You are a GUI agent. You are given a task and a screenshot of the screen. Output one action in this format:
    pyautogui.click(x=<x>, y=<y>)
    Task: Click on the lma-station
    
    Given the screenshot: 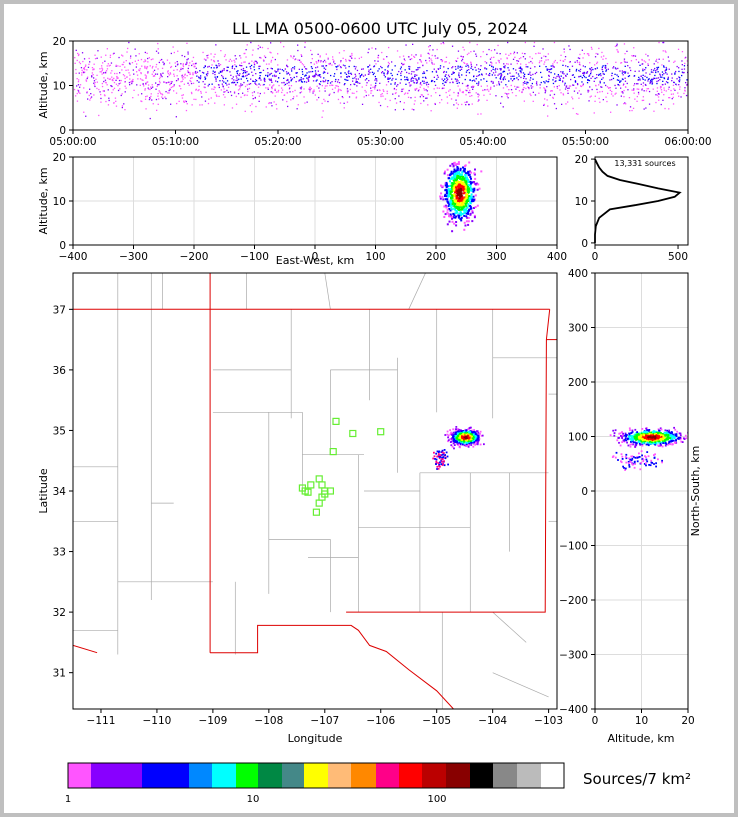 What is the action you would take?
    pyautogui.click(x=319, y=479)
    